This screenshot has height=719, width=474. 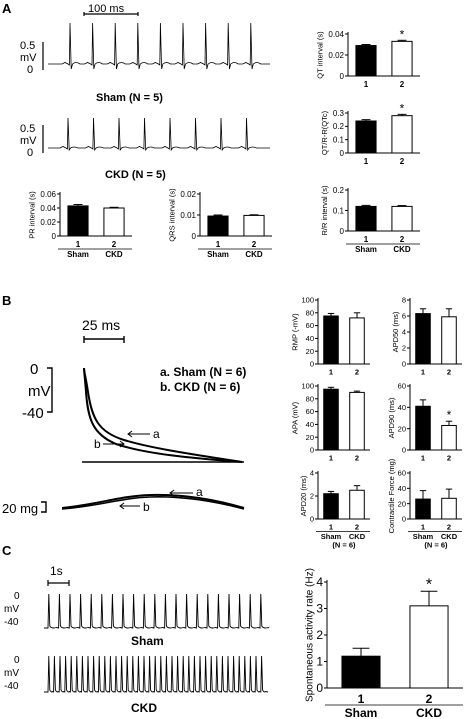 I want to click on y-tick-label: 3, so click(x=319, y=609).